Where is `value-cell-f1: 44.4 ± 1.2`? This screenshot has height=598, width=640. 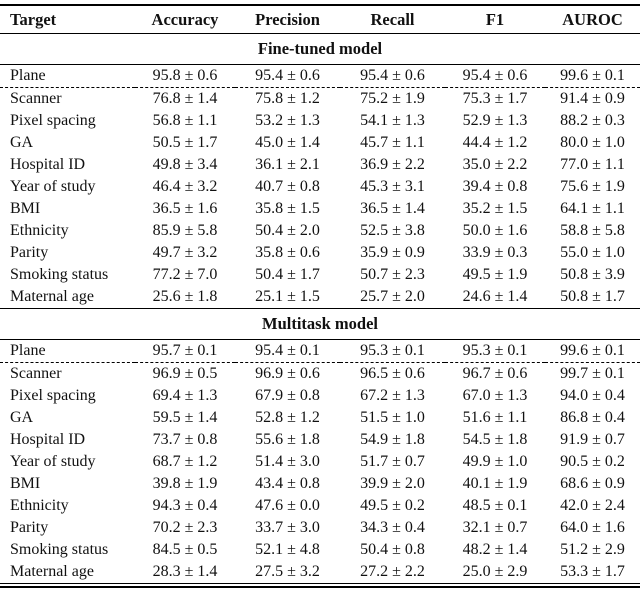 value-cell-f1: 44.4 ± 1.2 is located at coordinates (495, 142).